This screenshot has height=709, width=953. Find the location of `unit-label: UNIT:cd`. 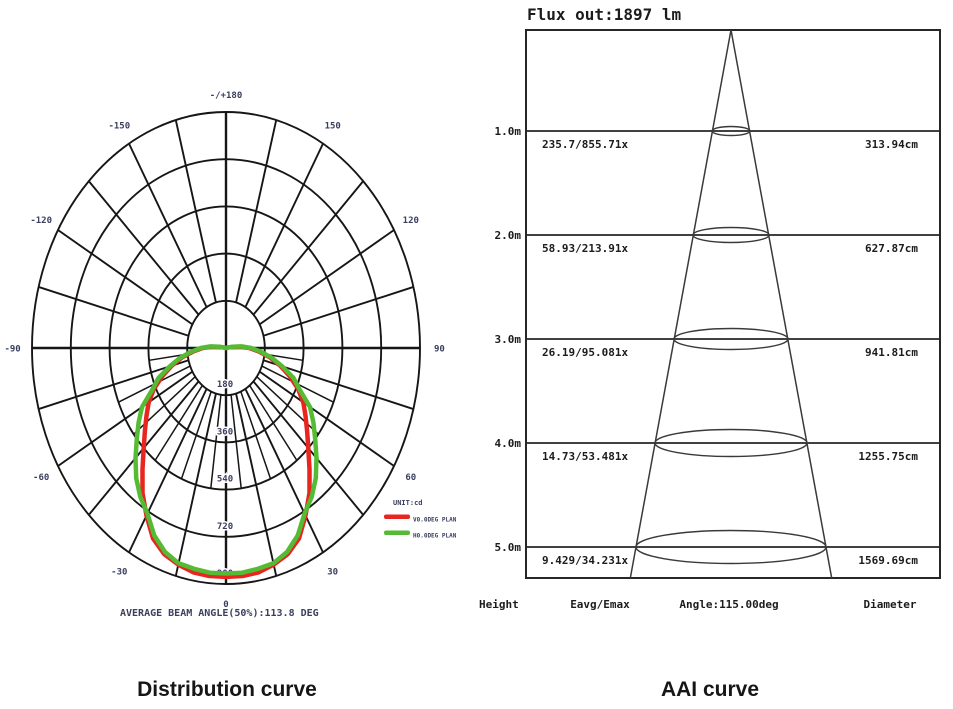

unit-label: UNIT:cd is located at coordinates (408, 503).